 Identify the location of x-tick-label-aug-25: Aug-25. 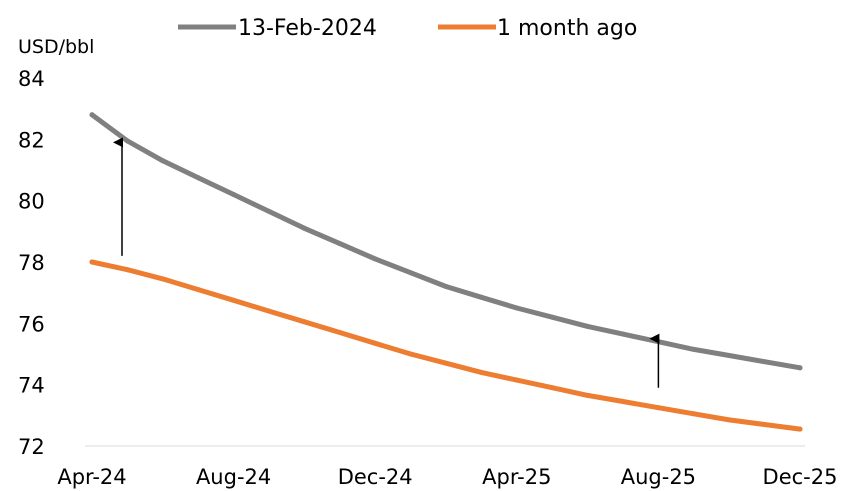
(658, 477).